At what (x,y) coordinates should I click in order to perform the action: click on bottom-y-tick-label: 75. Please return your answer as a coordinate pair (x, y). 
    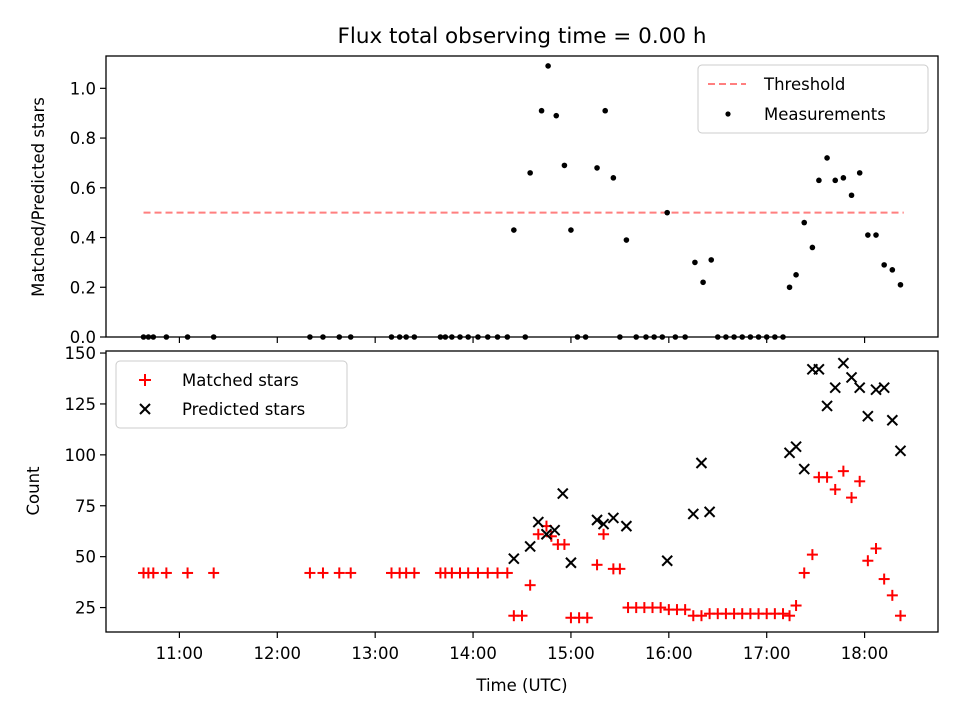
    Looking at the image, I should click on (85, 506).